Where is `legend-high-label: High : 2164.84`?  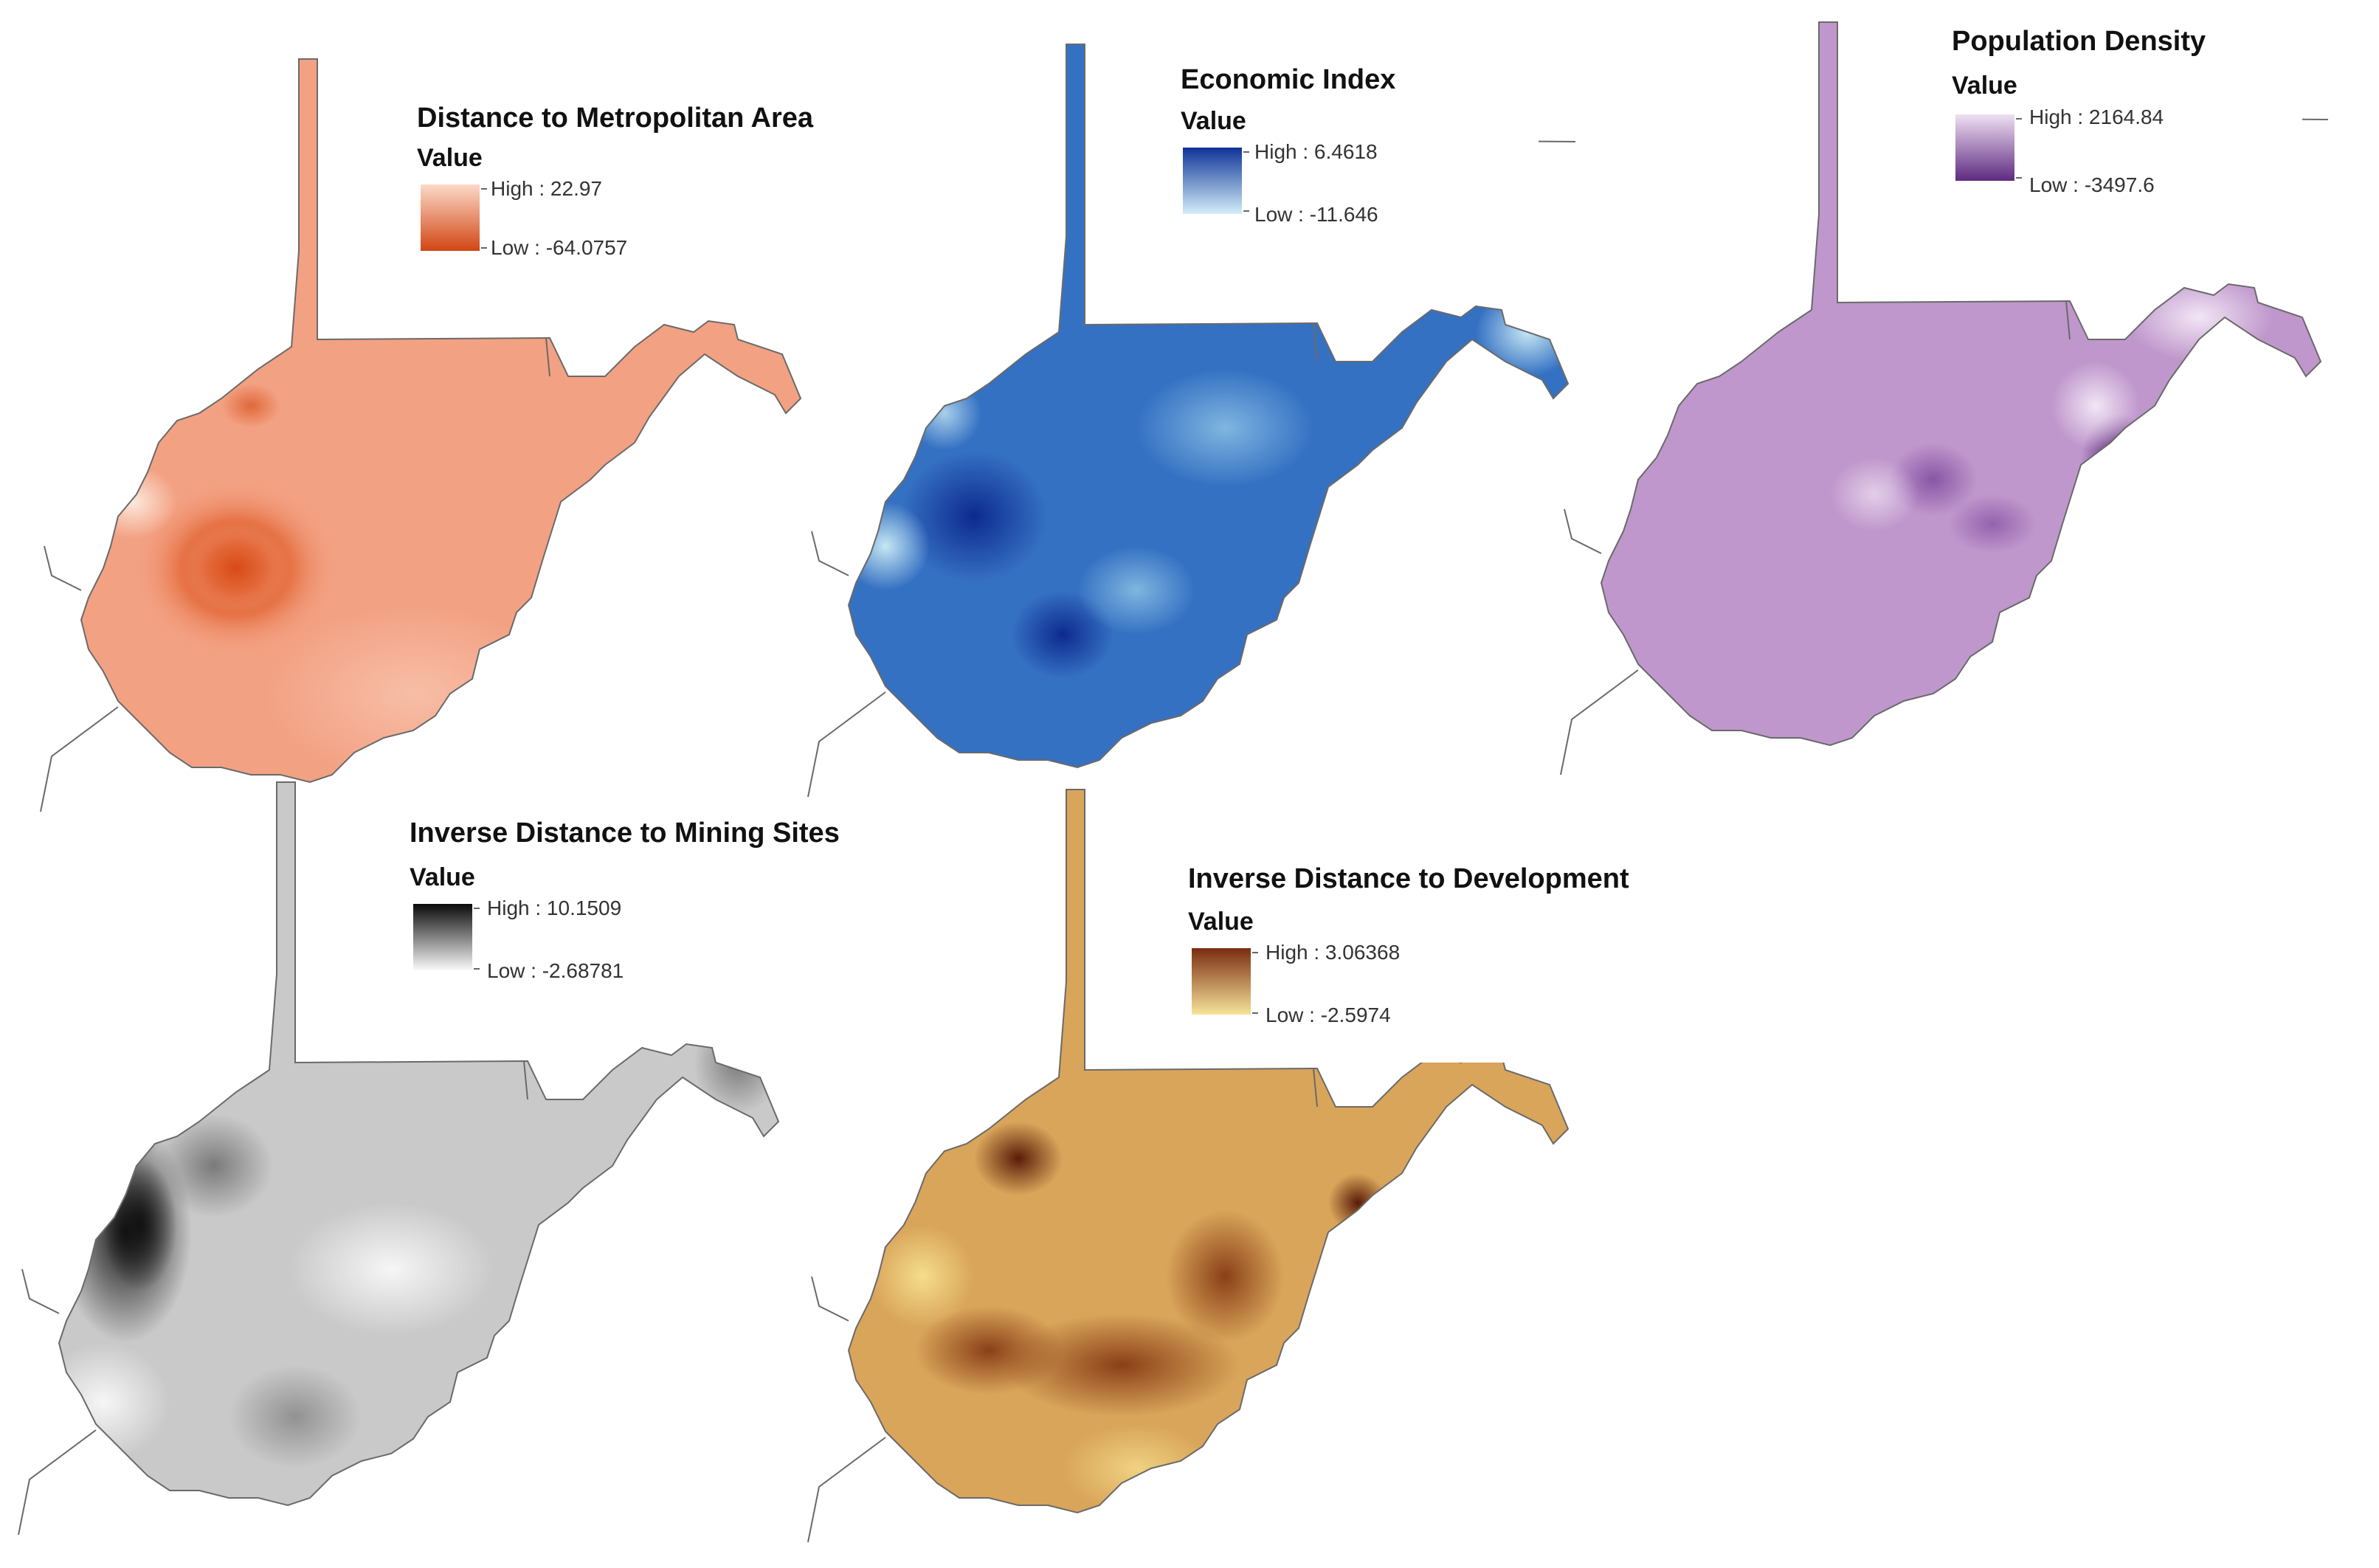
legend-high-label: High : 2164.84 is located at coordinates (2096, 117).